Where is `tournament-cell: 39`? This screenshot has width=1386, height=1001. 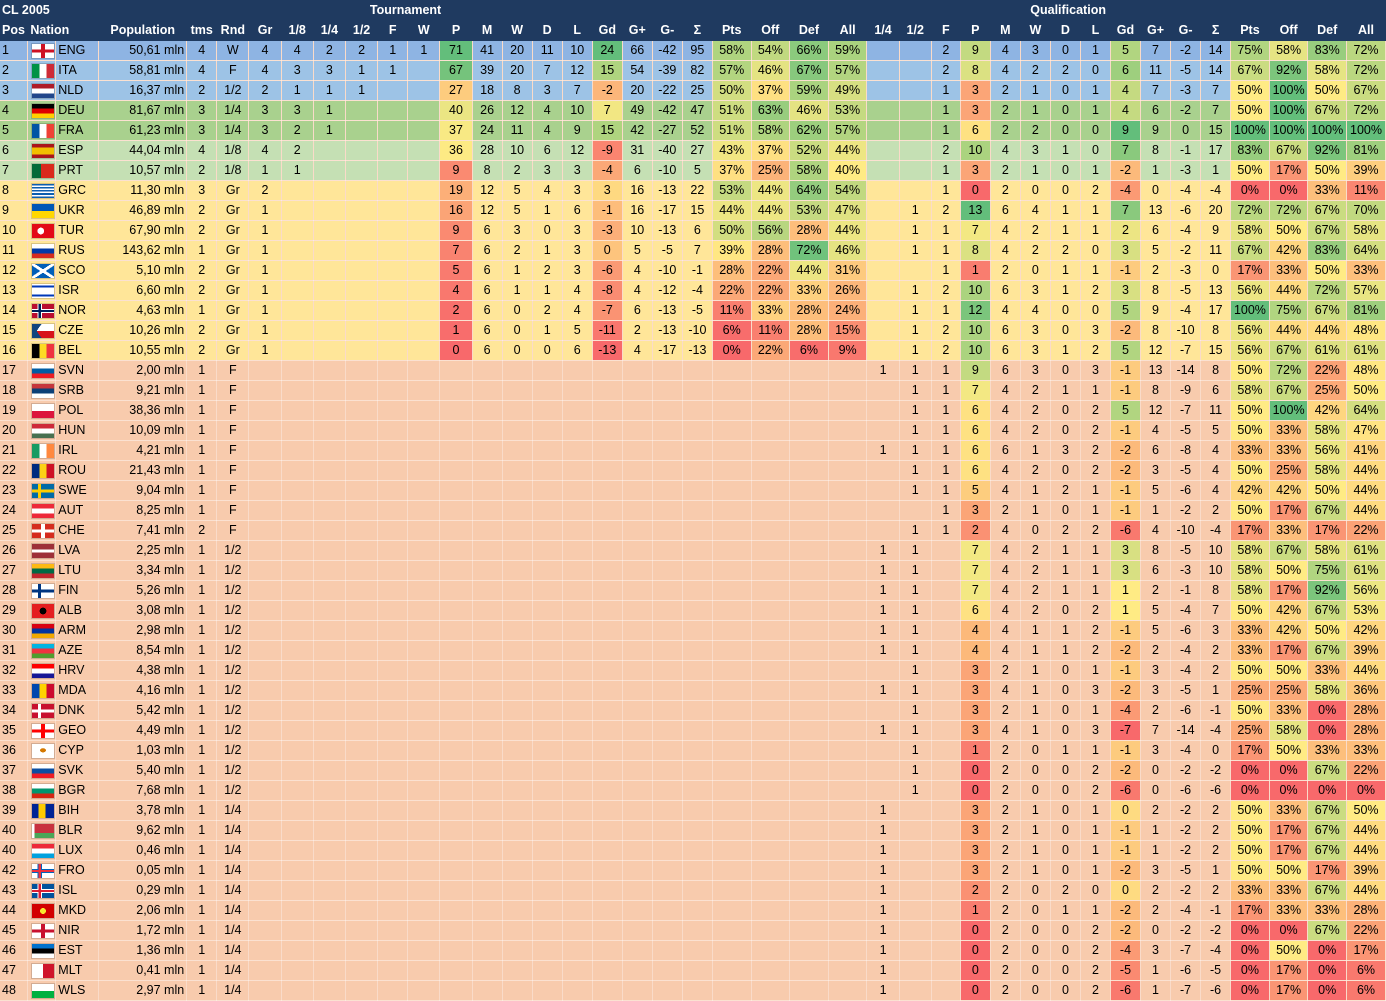
tournament-cell: 39 is located at coordinates (487, 70).